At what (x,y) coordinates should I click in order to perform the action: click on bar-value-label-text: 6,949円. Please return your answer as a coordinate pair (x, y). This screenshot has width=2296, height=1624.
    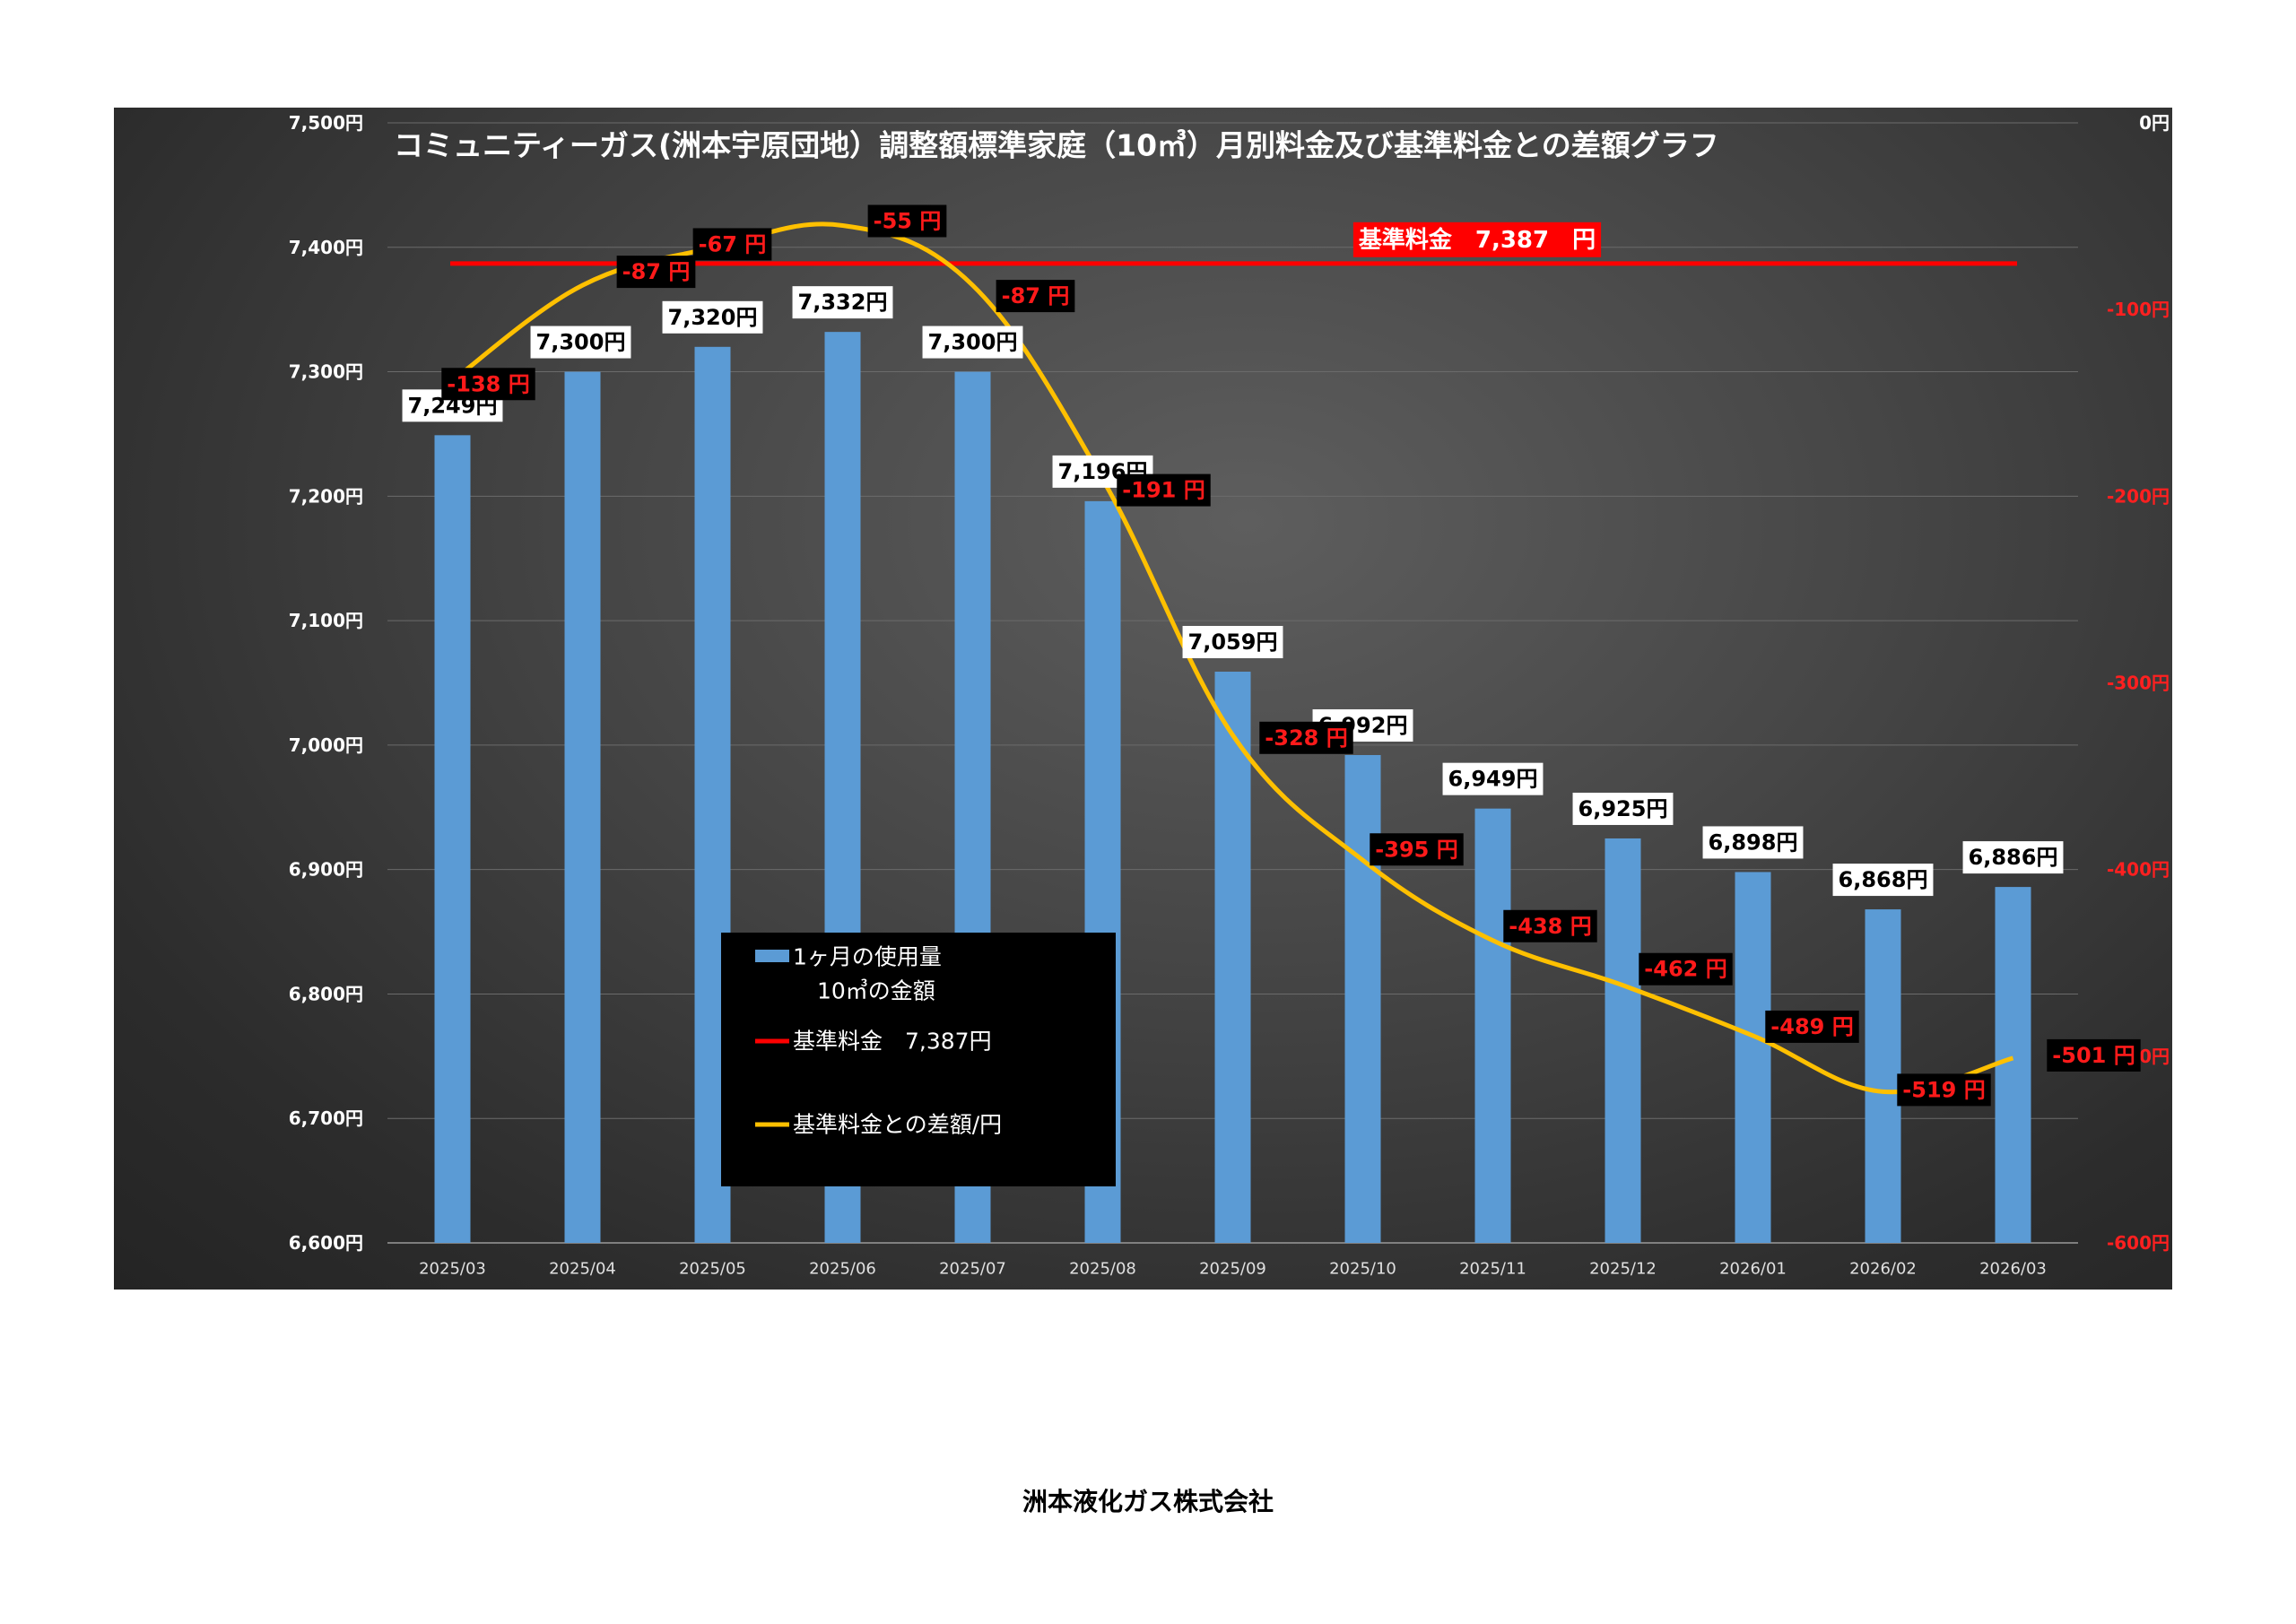
    Looking at the image, I should click on (1493, 779).